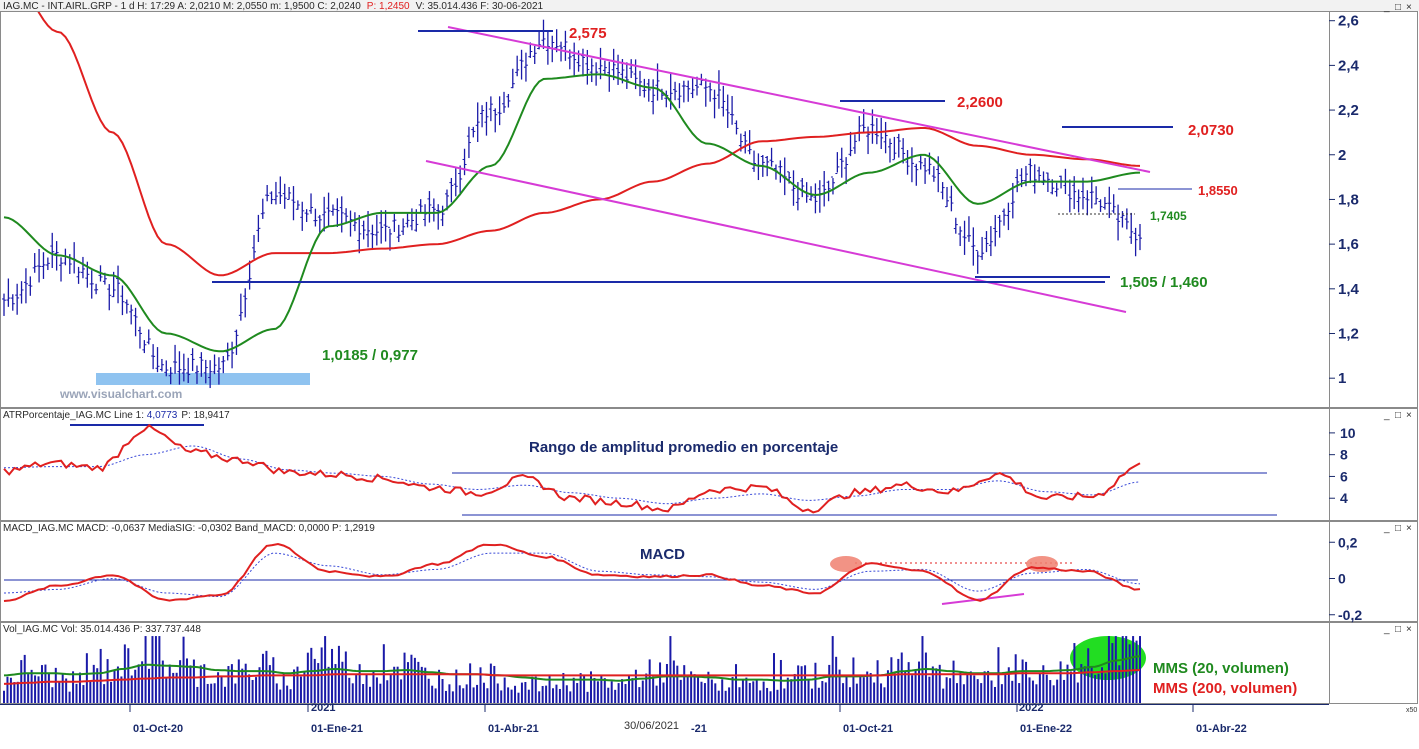 The width and height of the screenshot is (1419, 749). Describe the element at coordinates (1349, 289) in the screenshot. I see `y-tick-label: 1,4` at that location.